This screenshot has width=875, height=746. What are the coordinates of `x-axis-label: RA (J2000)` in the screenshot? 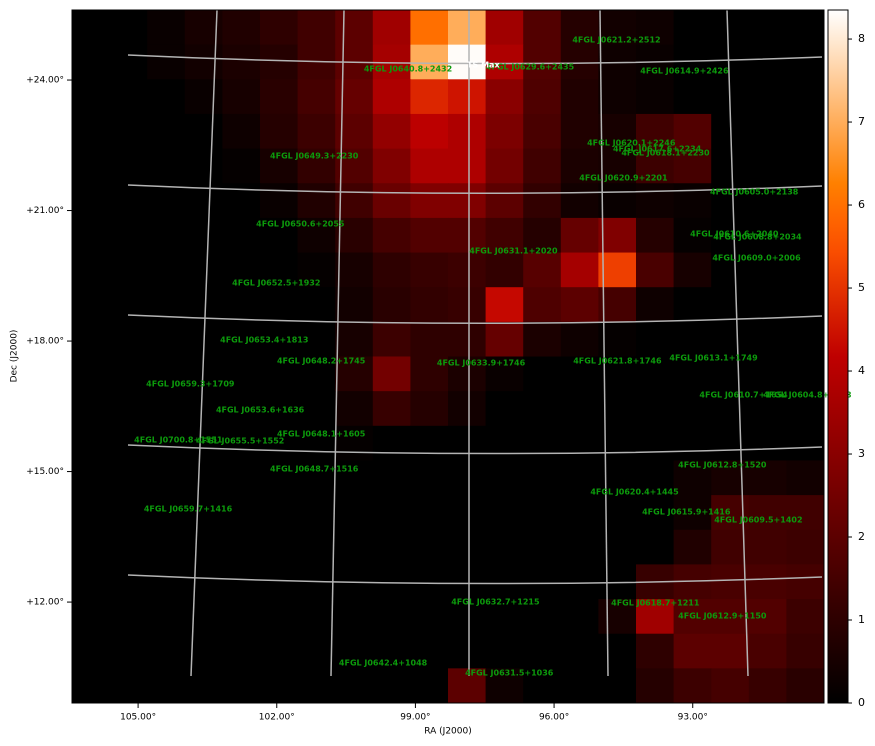 It's located at (448, 732).